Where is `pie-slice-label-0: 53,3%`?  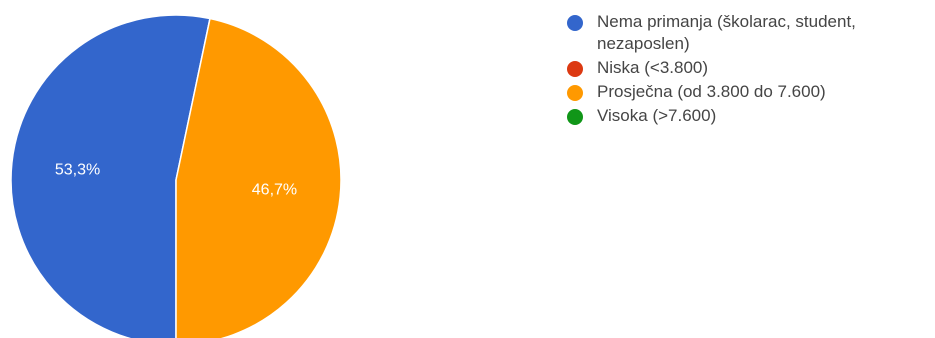
pie-slice-label-0: 53,3% is located at coordinates (77, 169).